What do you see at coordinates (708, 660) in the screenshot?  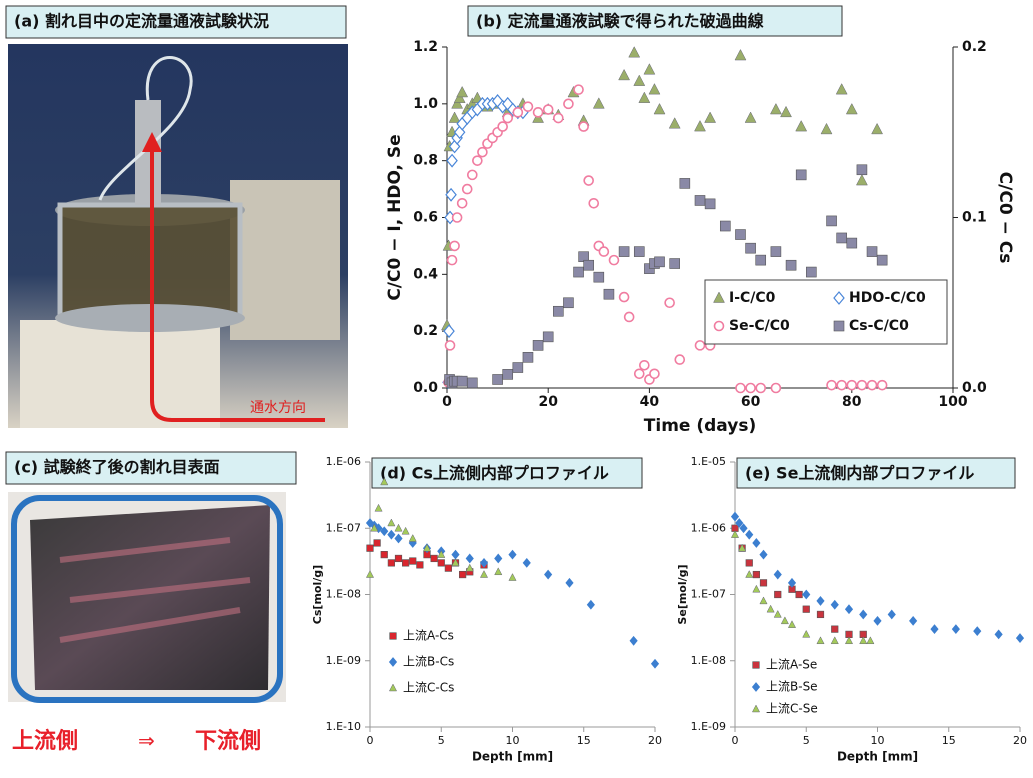 I see `y-tick-label: 1.E-08` at bounding box center [708, 660].